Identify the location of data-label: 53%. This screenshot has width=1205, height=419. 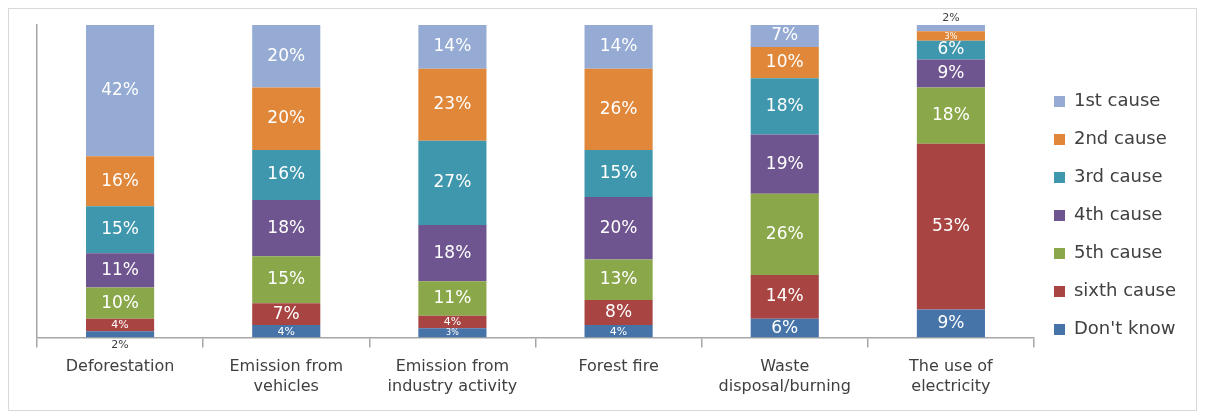
(951, 225).